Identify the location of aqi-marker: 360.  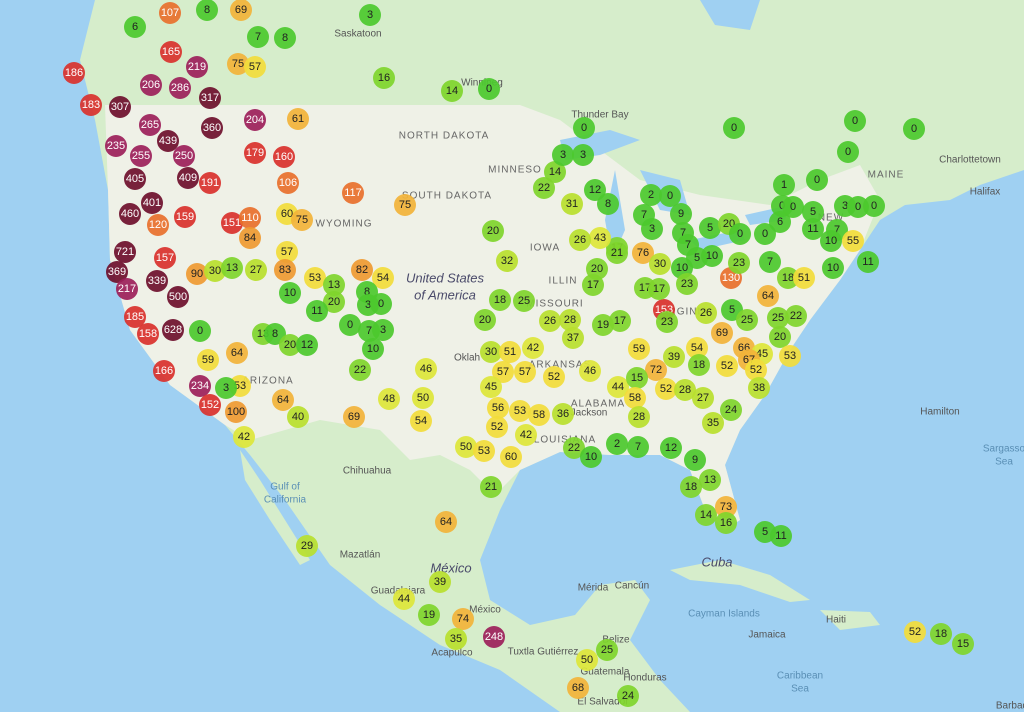
(212, 128).